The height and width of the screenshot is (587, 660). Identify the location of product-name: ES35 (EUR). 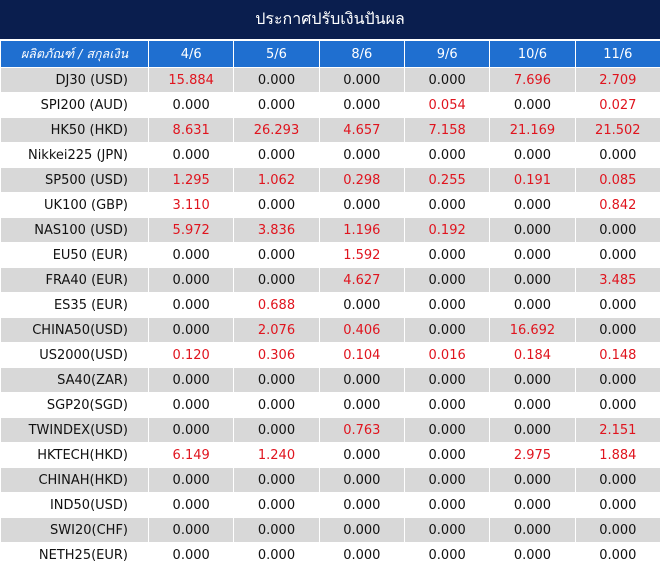
(74, 305).